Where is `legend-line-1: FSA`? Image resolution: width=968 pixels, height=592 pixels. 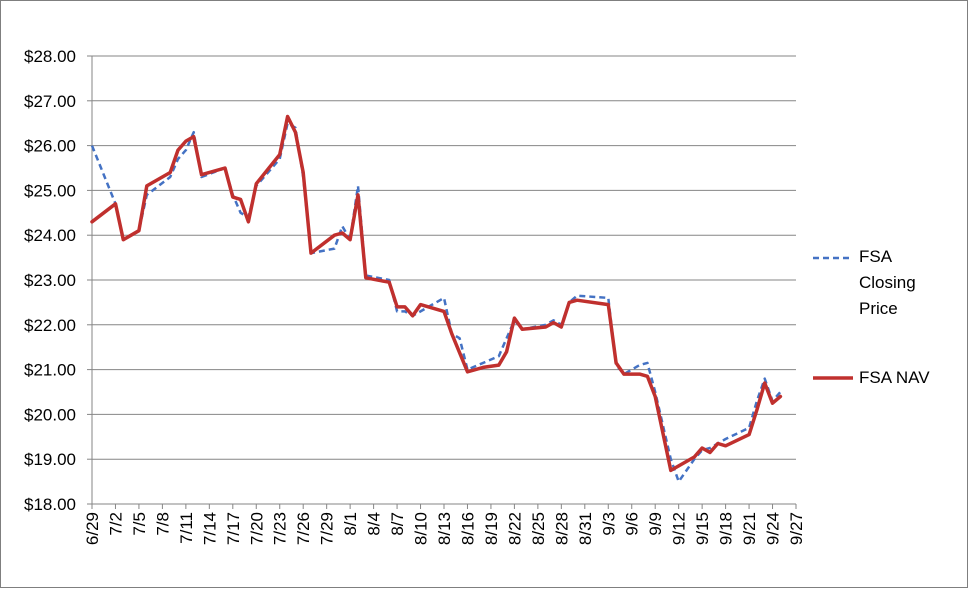
legend-line-1: FSA is located at coordinates (876, 256).